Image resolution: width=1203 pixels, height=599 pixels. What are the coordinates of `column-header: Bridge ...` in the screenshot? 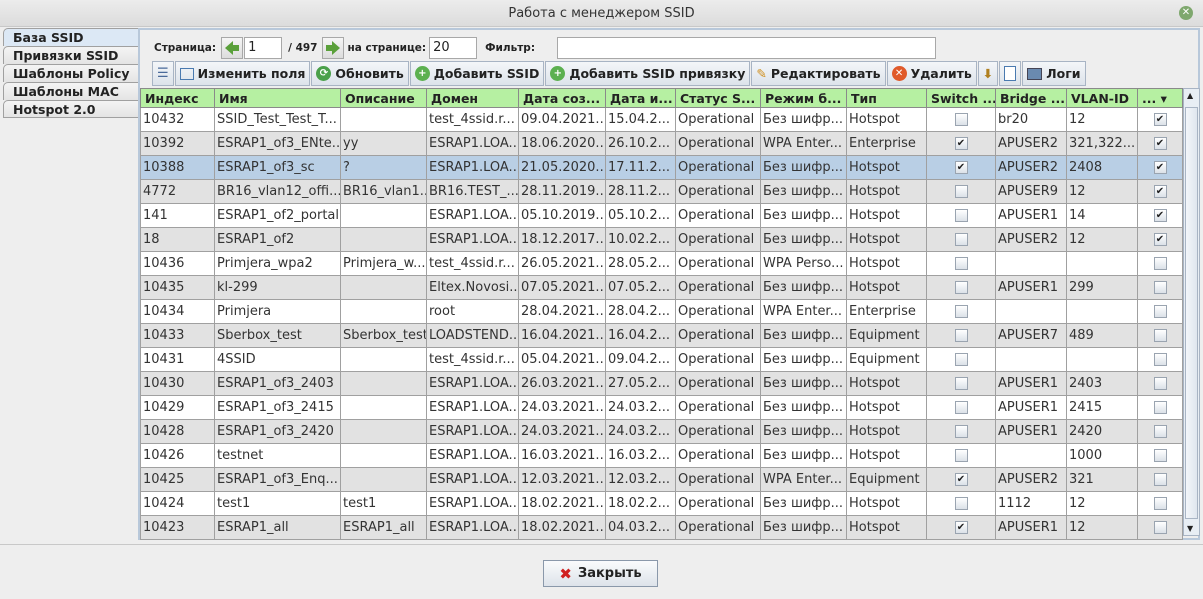 It's located at (1031, 98).